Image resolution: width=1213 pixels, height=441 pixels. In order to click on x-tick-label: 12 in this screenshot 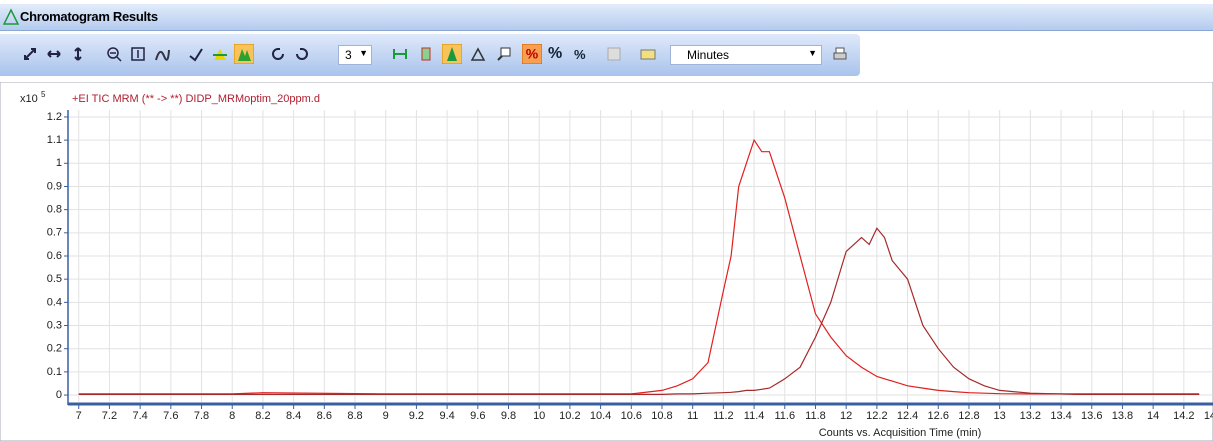, I will do `click(846, 416)`.